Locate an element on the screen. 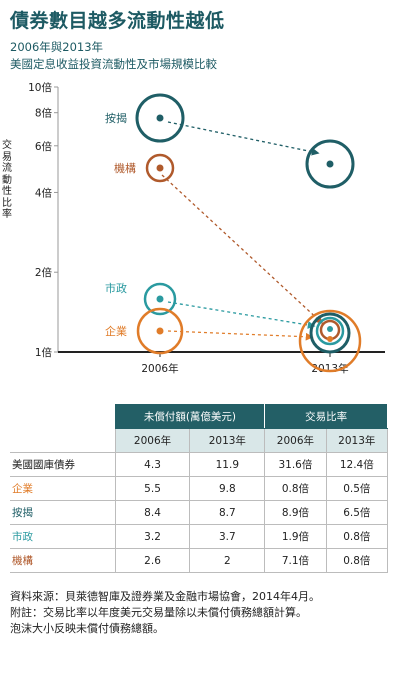  table-row: 企業 5.5 9.8 0.8倍 0.5倍 is located at coordinates (199, 488).